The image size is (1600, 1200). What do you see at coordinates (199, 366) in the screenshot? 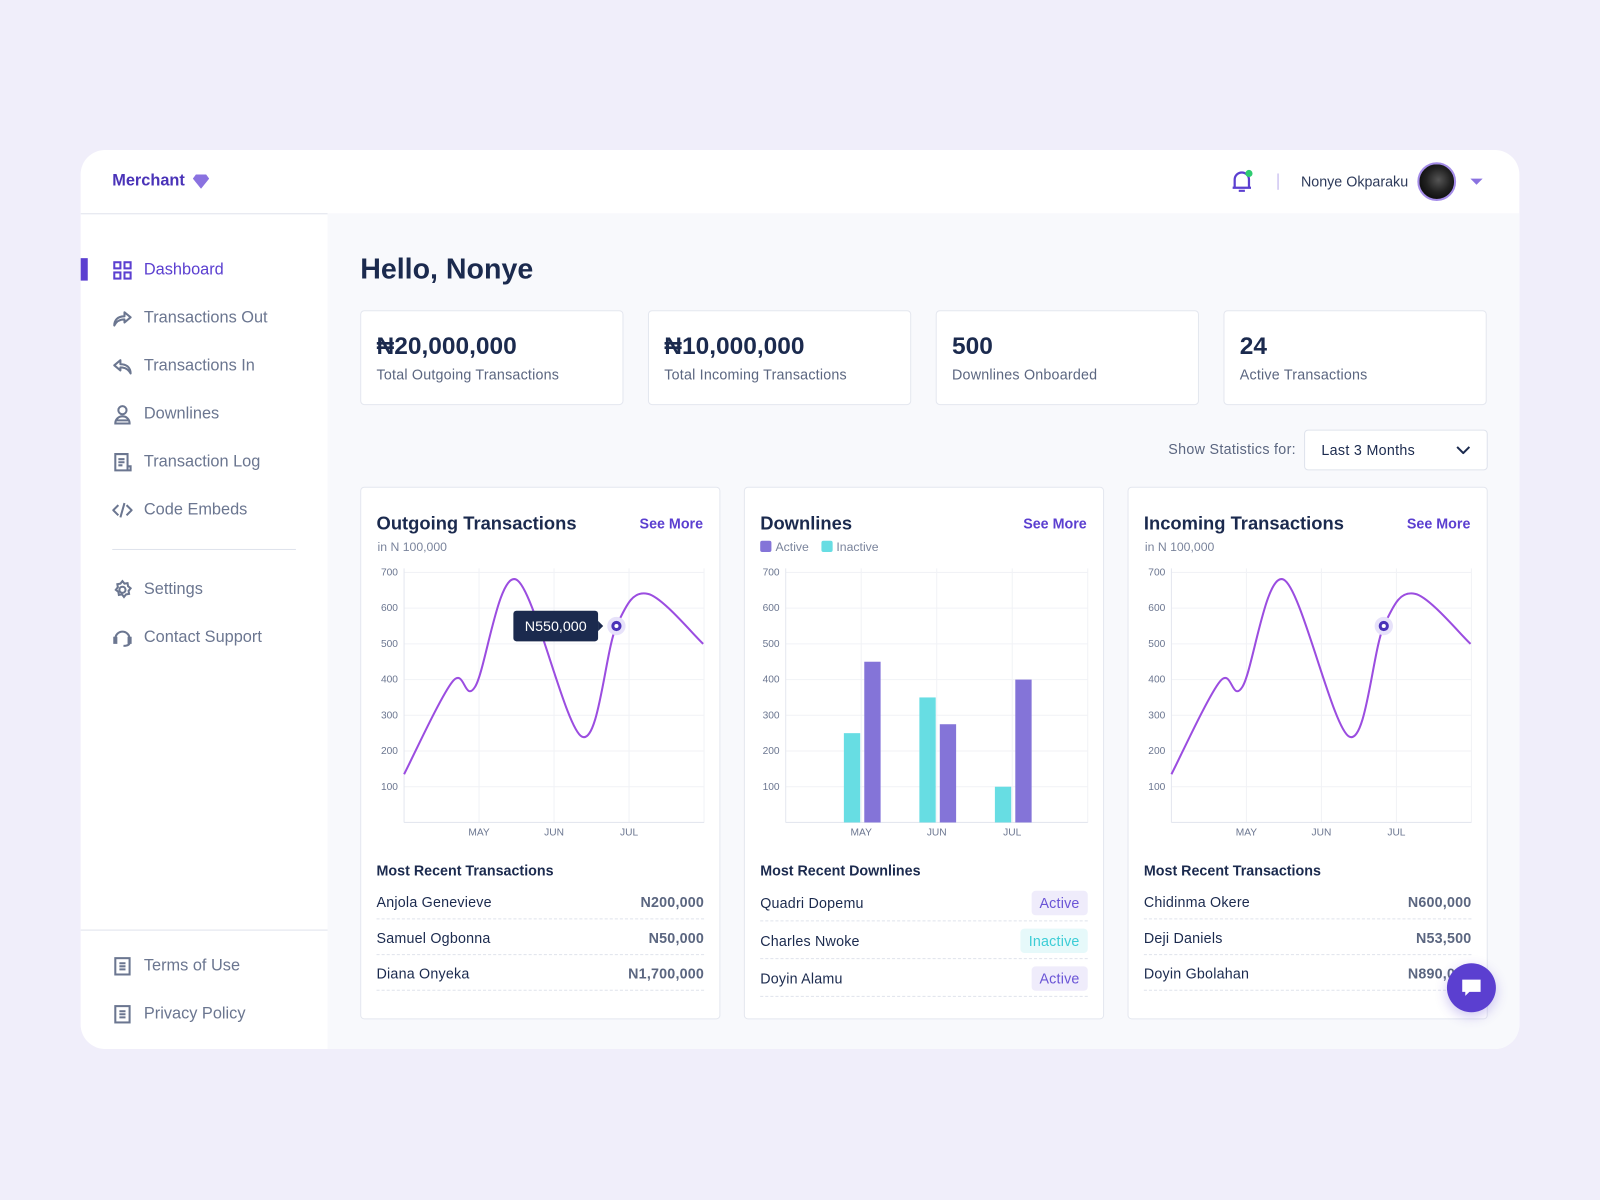
I see `sidebar-item-label: Transactions In` at bounding box center [199, 366].